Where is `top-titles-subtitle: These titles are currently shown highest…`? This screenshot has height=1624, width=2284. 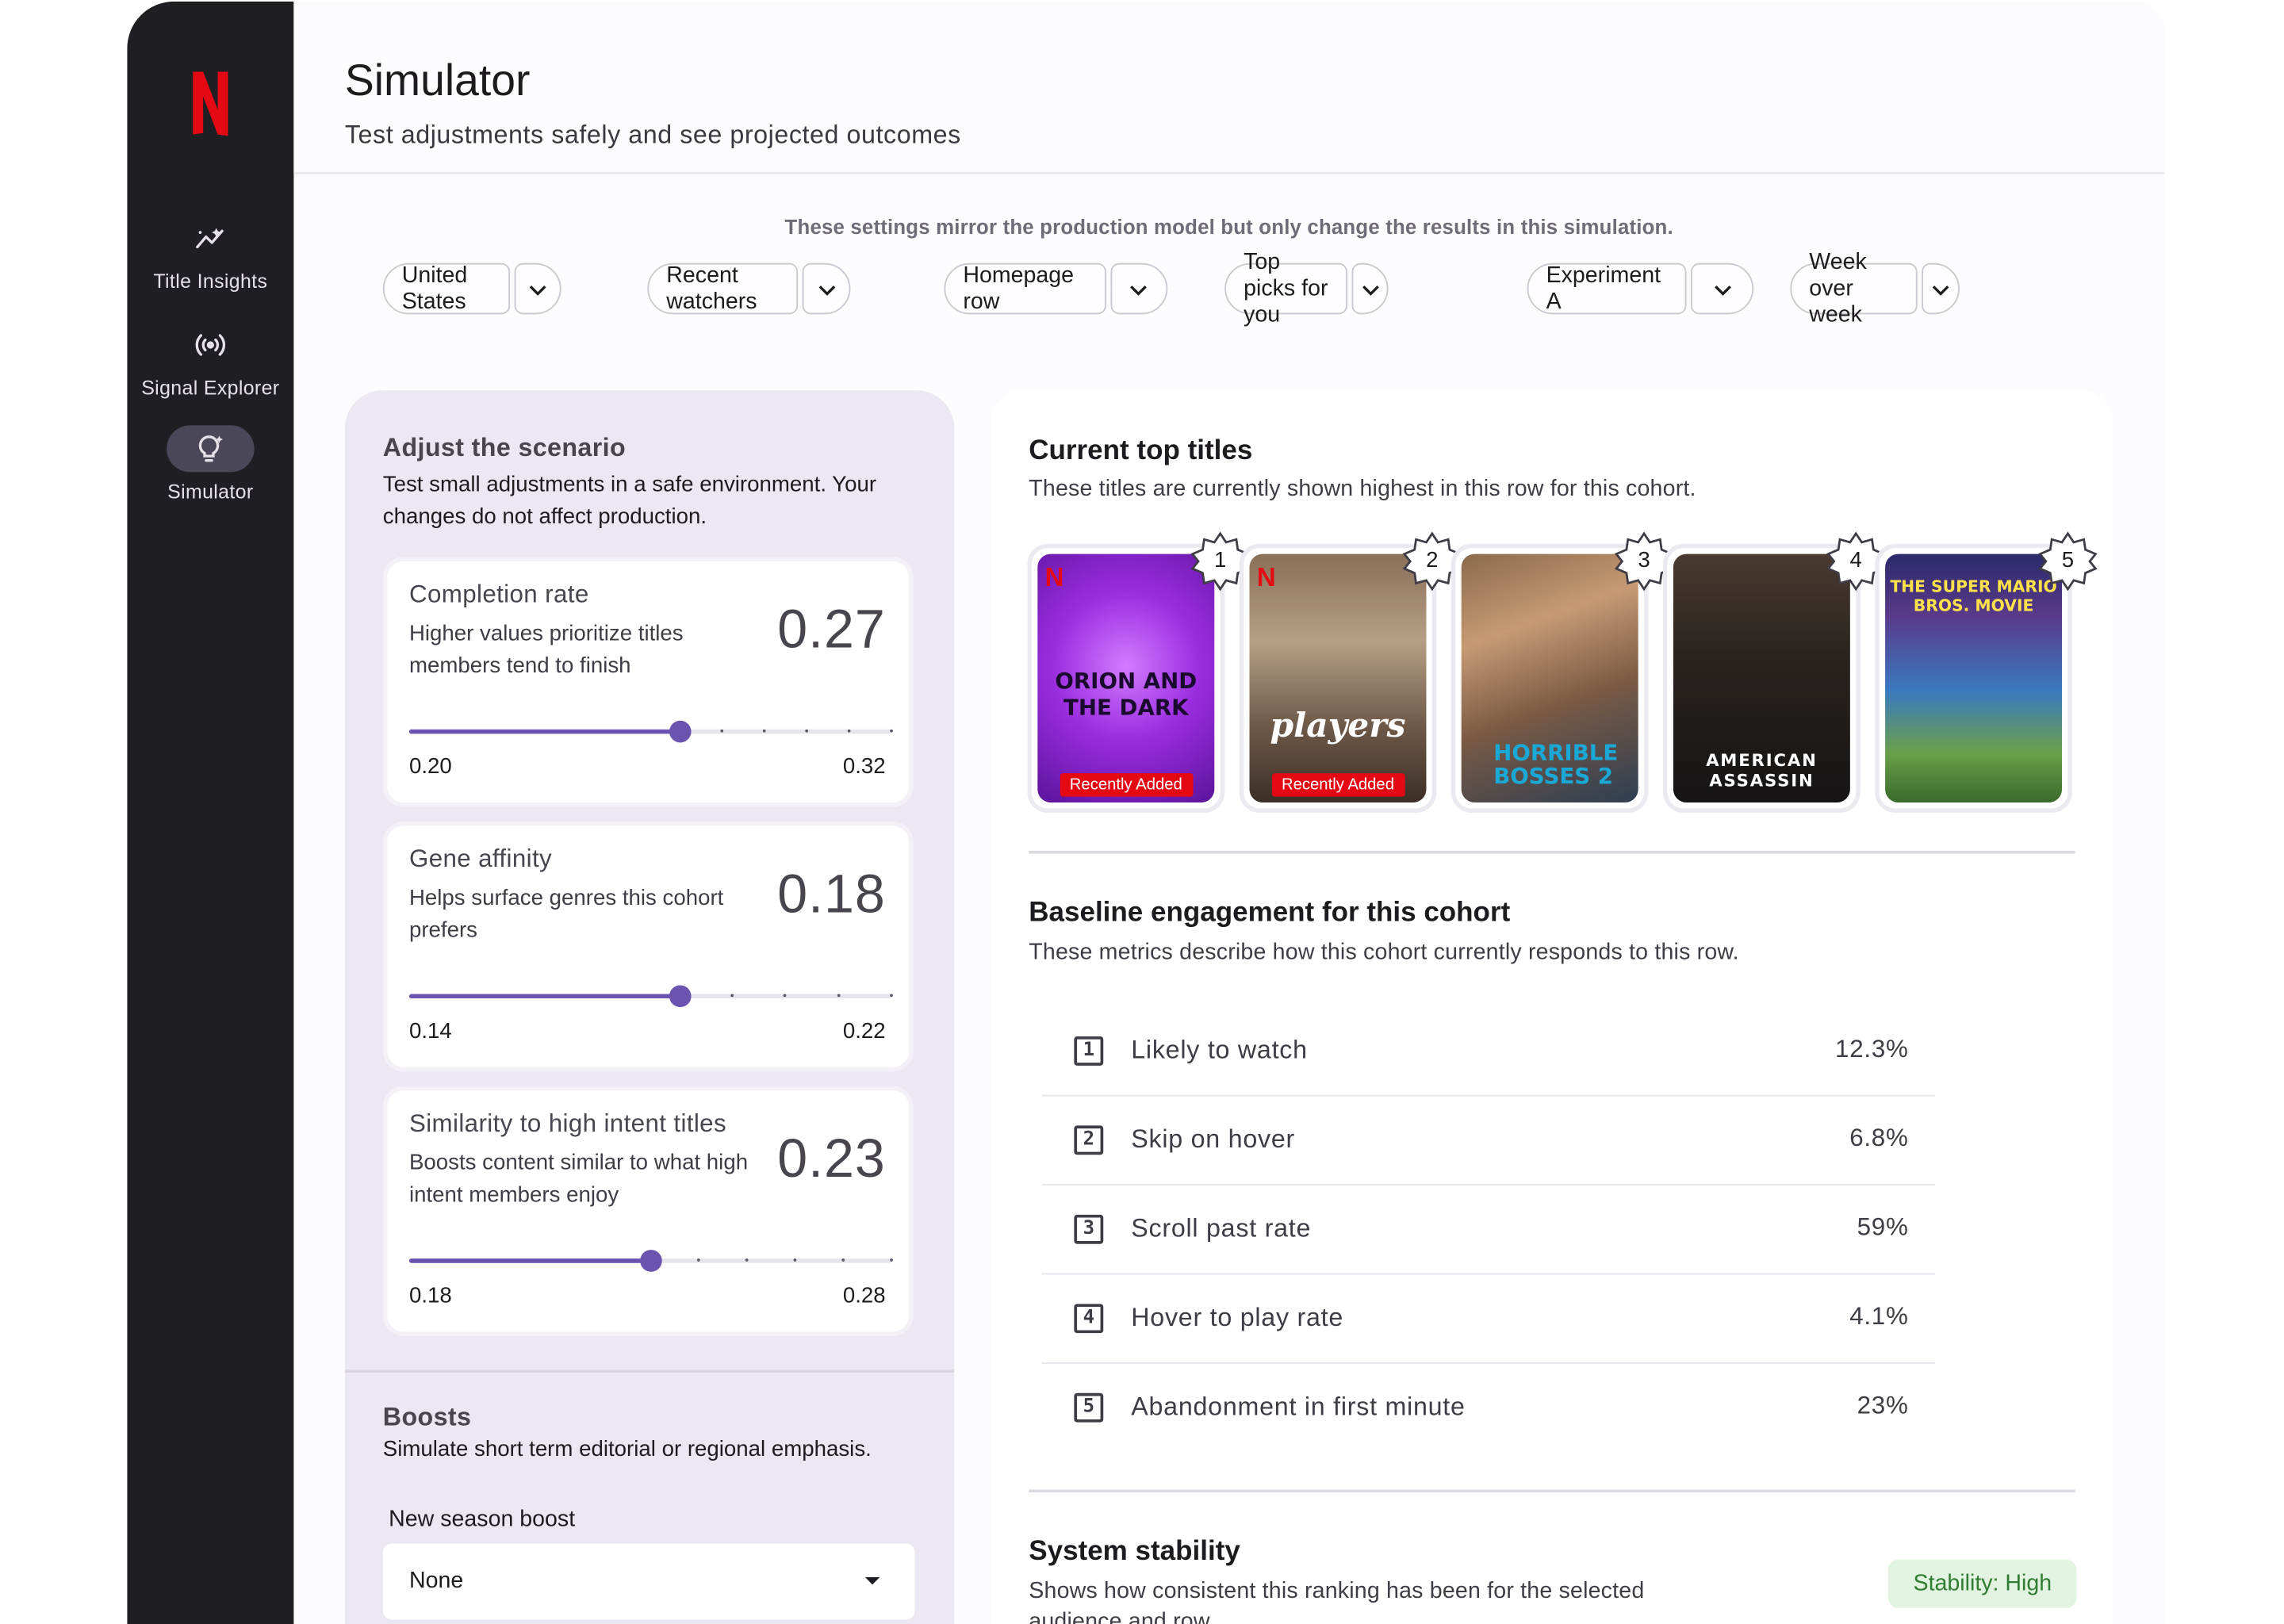
top-titles-subtitle: These titles are currently shown highest… is located at coordinates (1362, 489).